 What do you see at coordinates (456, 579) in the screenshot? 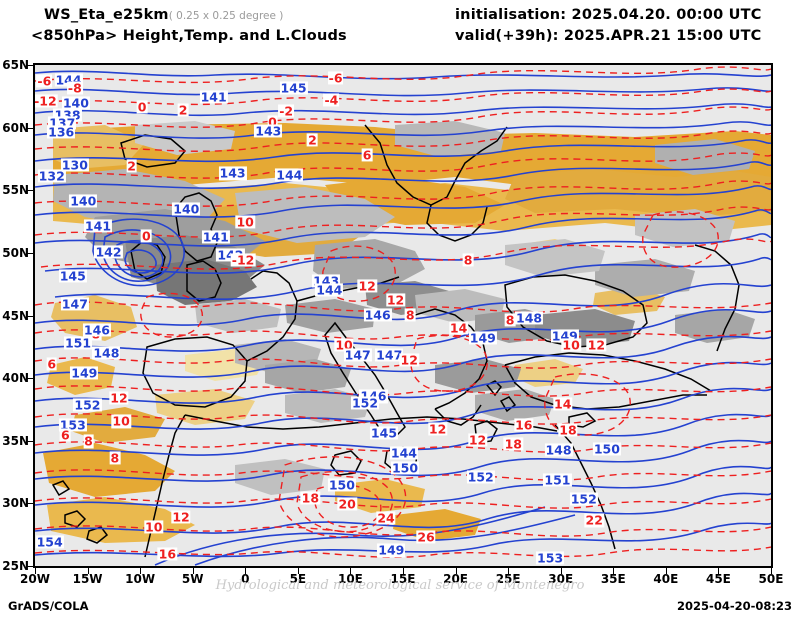
I see `x-axis-label: 20E` at bounding box center [456, 579].